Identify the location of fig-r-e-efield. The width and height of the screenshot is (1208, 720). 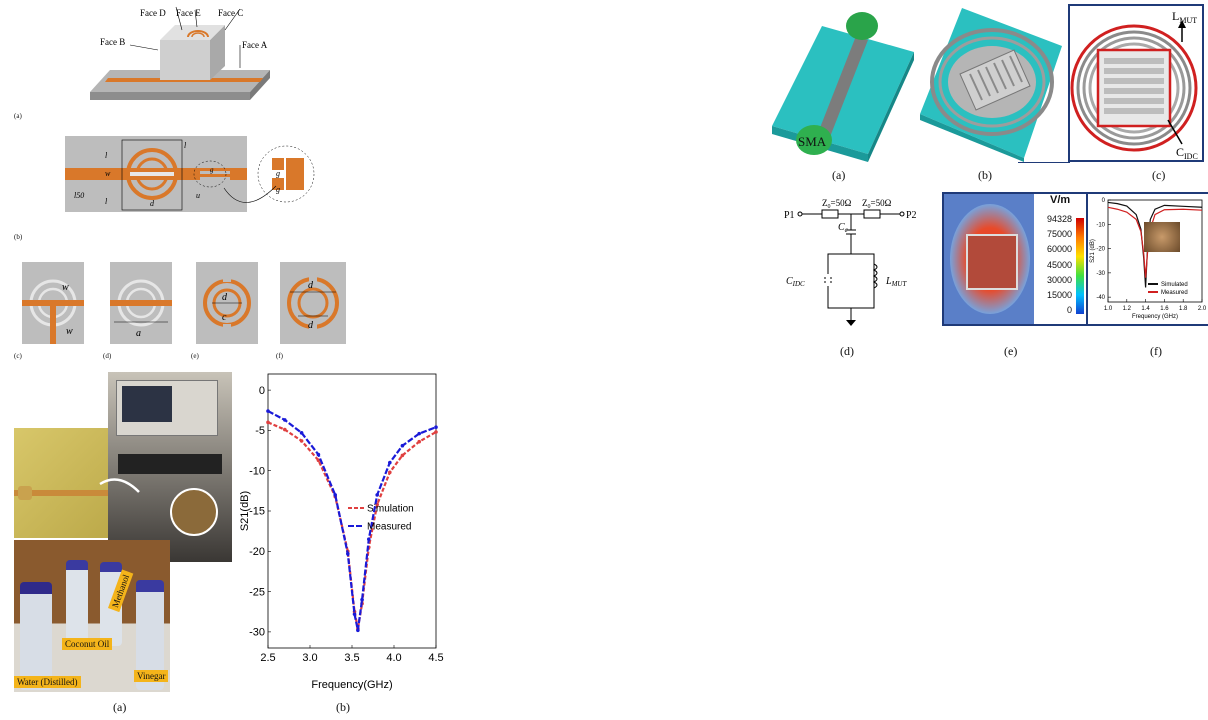
(1015, 259).